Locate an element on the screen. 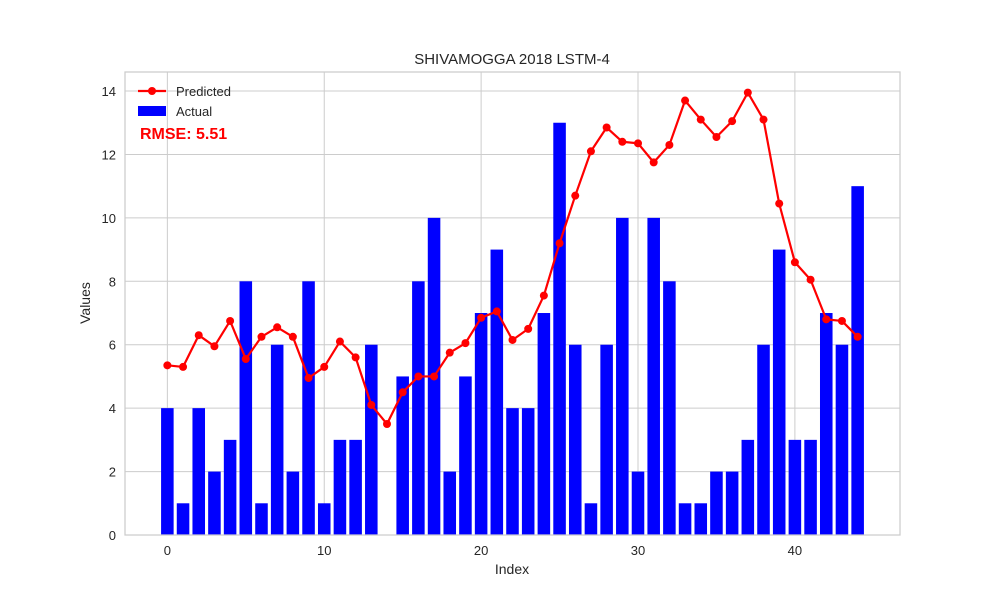 This screenshot has width=1000, height=605. y-tick-label: 12 is located at coordinates (109, 154).